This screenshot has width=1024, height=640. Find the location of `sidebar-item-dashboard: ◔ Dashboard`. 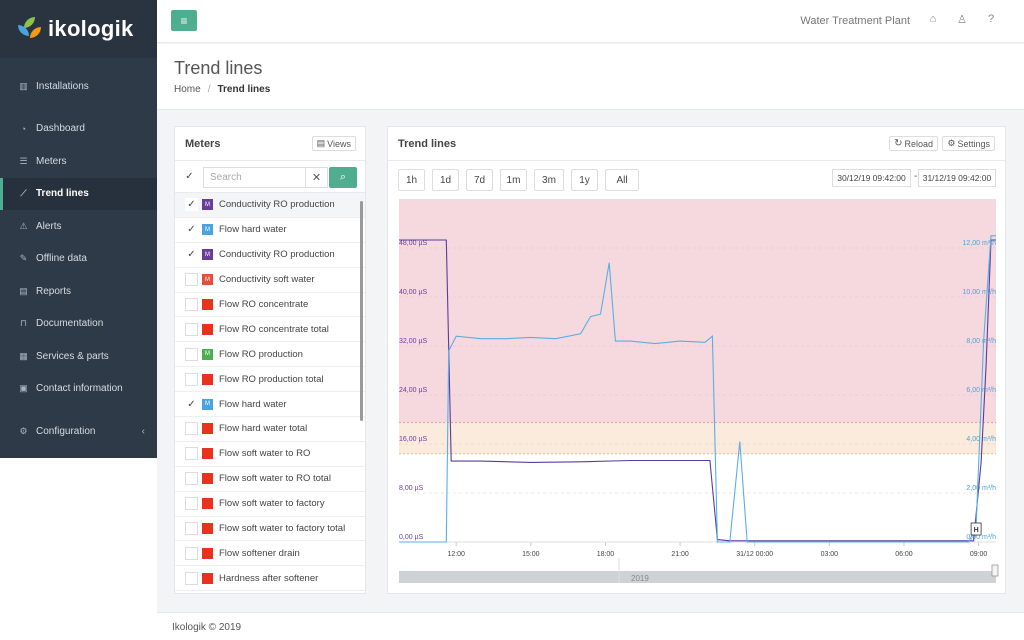

sidebar-item-dashboard: ◔ Dashboard is located at coordinates (78, 129).